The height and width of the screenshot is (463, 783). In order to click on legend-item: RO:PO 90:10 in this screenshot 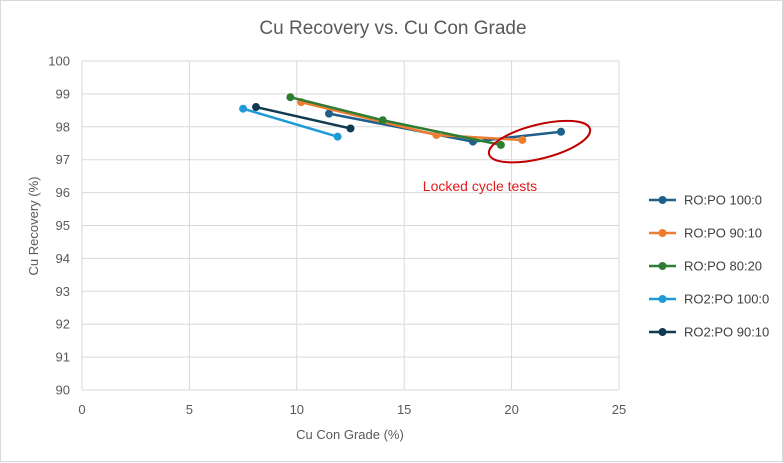, I will do `click(705, 233)`.